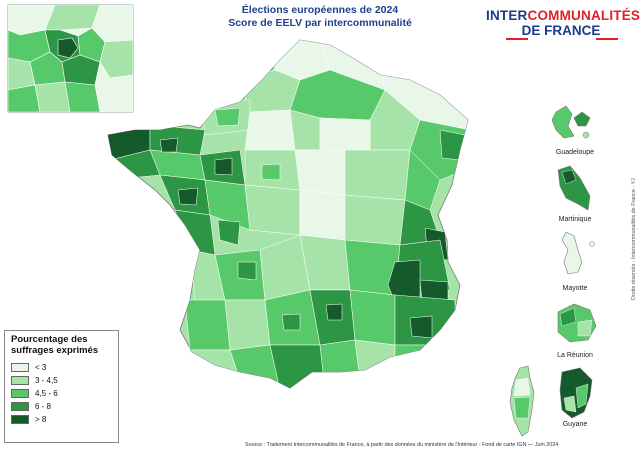 This screenshot has width=640, height=453. What do you see at coordinates (575, 355) in the screenshot?
I see `label-reunion: La Réunion` at bounding box center [575, 355].